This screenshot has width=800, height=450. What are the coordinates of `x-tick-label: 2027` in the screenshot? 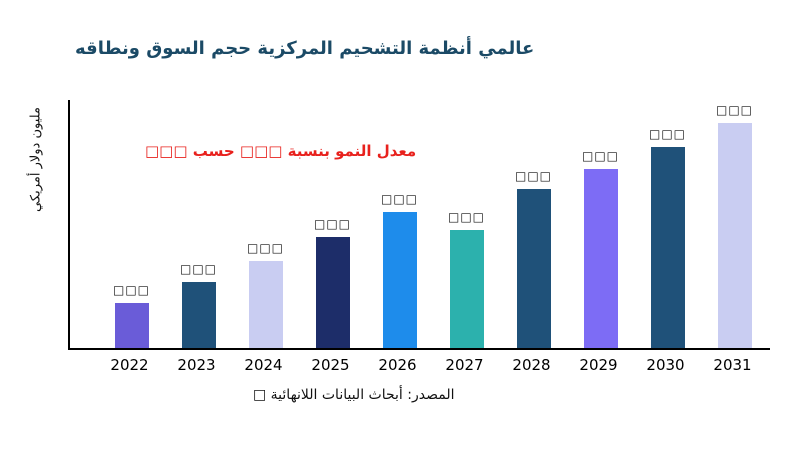 It's located at (464, 365).